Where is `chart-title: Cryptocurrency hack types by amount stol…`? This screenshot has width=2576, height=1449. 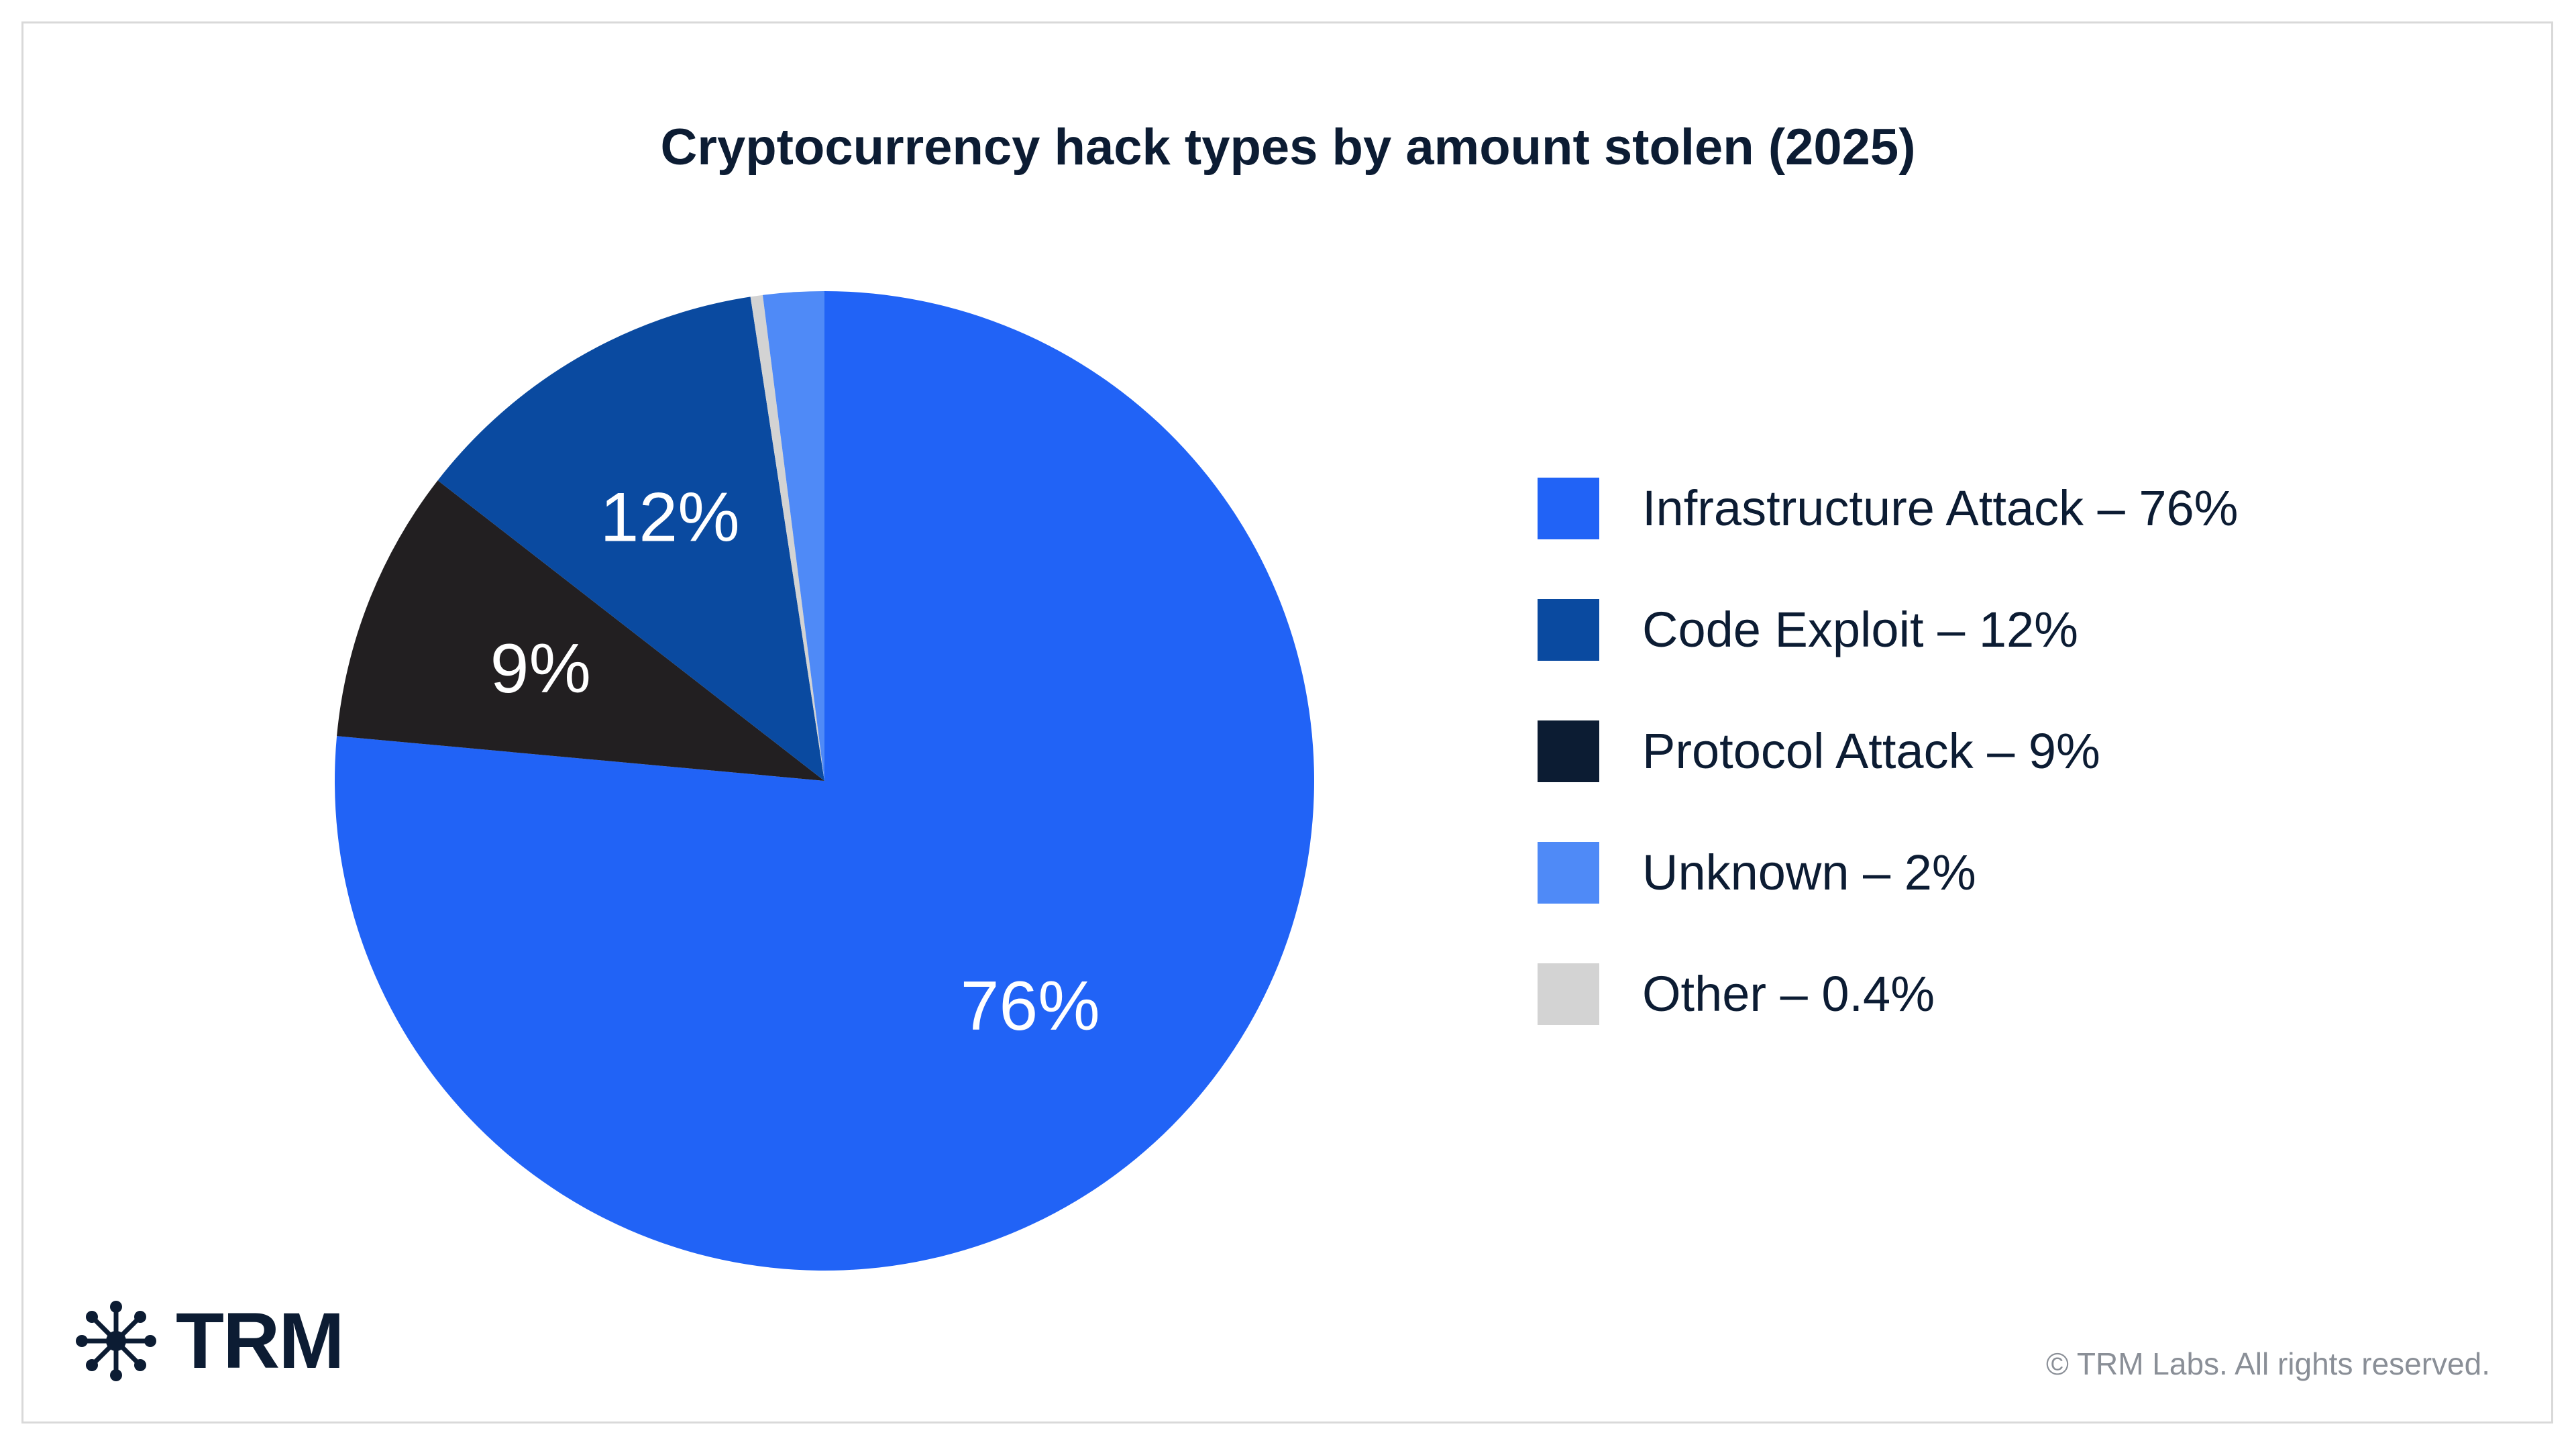 chart-title: Cryptocurrency hack types by amount stol… is located at coordinates (1288, 147).